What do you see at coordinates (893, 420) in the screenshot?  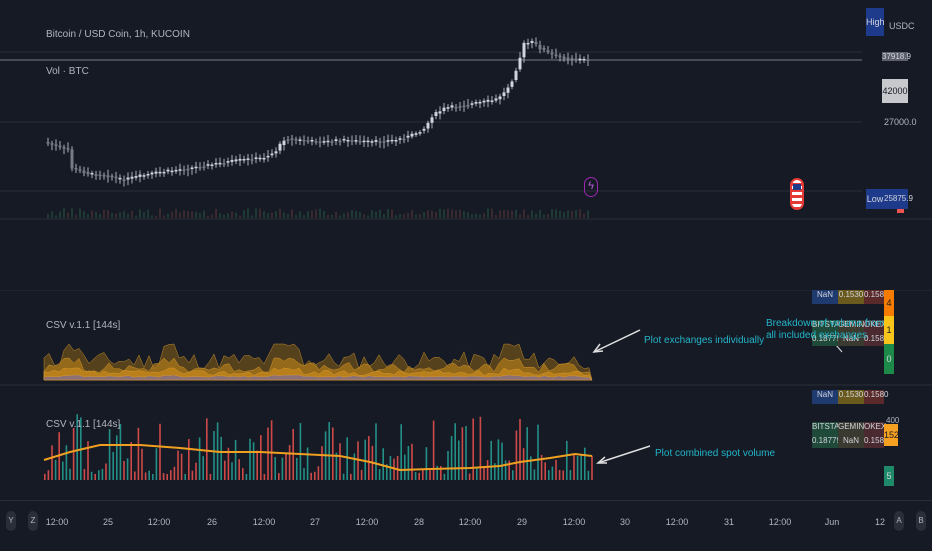 I see `pane2-side-scale: 400` at bounding box center [893, 420].